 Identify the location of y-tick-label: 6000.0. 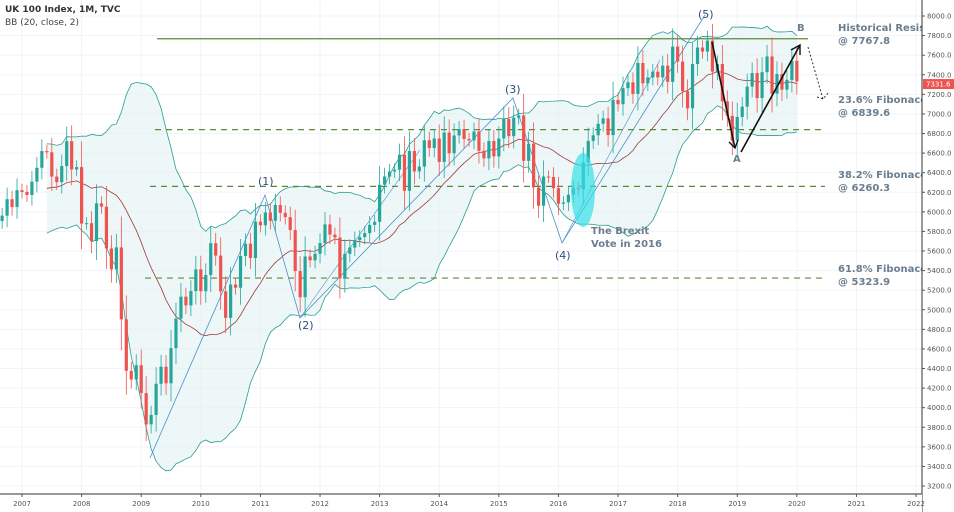
(939, 212).